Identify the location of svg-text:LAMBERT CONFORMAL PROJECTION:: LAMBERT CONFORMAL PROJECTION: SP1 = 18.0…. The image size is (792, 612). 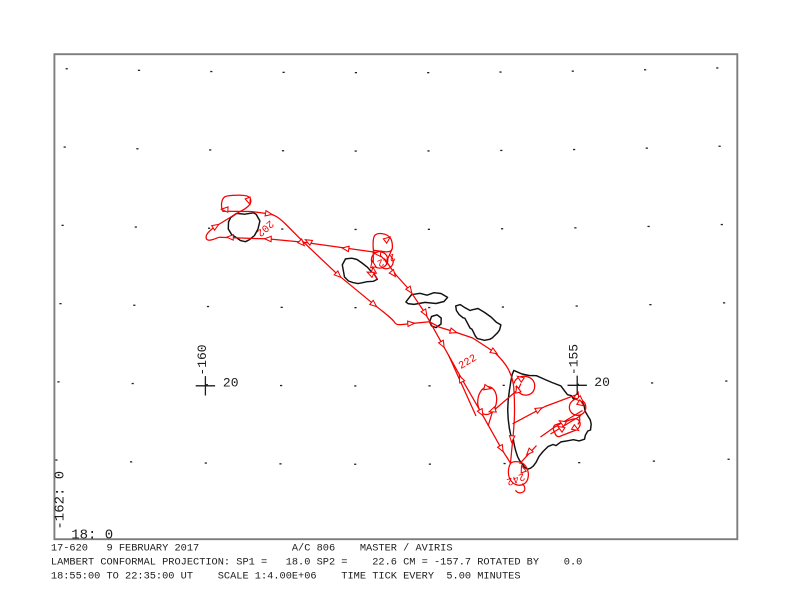
(316, 563).